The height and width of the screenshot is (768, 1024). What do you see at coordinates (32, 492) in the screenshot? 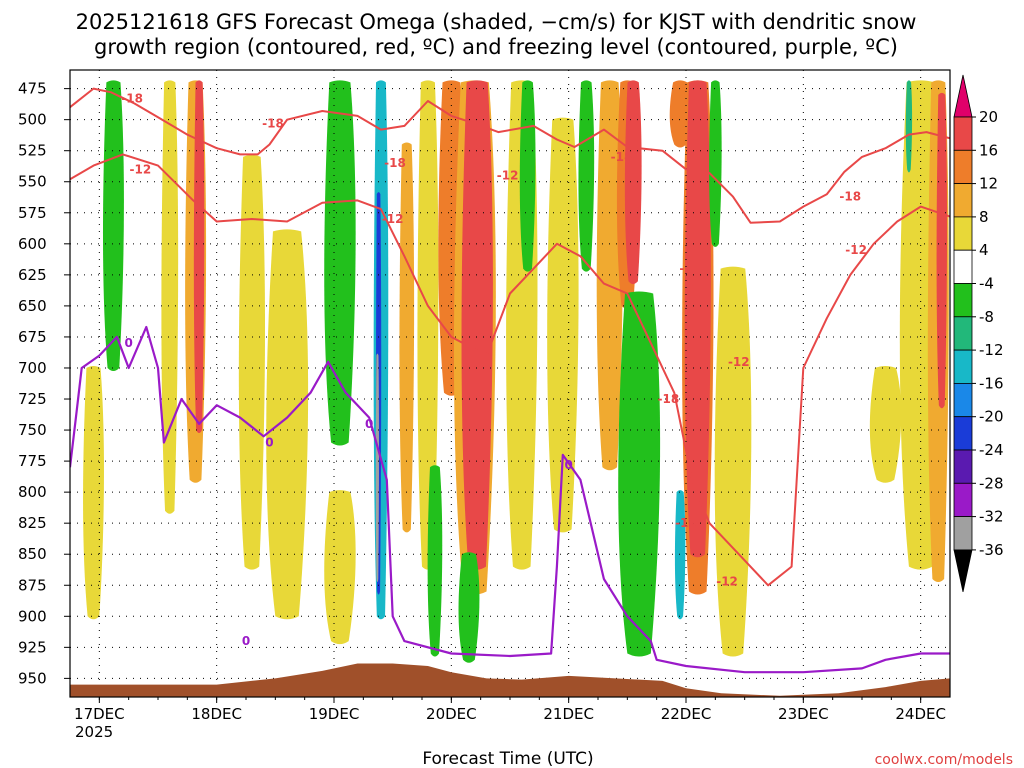
I see `y-tick-label: 800` at bounding box center [32, 492].